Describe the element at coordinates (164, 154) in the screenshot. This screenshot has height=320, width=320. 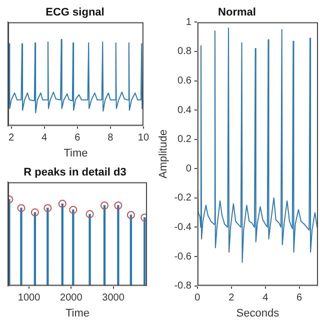
I see `y-axis-title: Amplitude` at that location.